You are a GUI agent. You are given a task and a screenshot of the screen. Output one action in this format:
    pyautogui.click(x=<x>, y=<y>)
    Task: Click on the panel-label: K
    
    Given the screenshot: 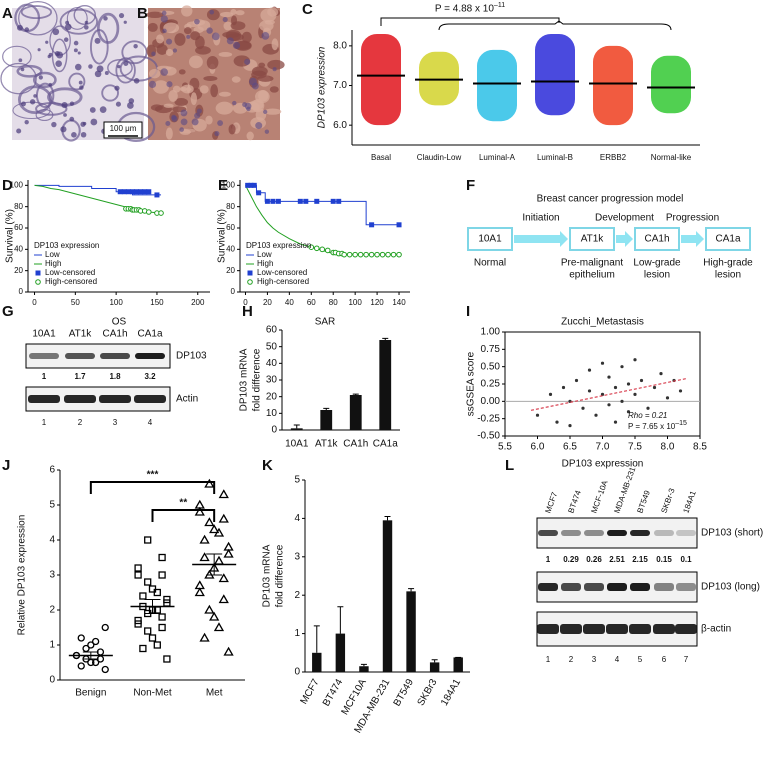 What is the action you would take?
    pyautogui.click(x=267, y=465)
    